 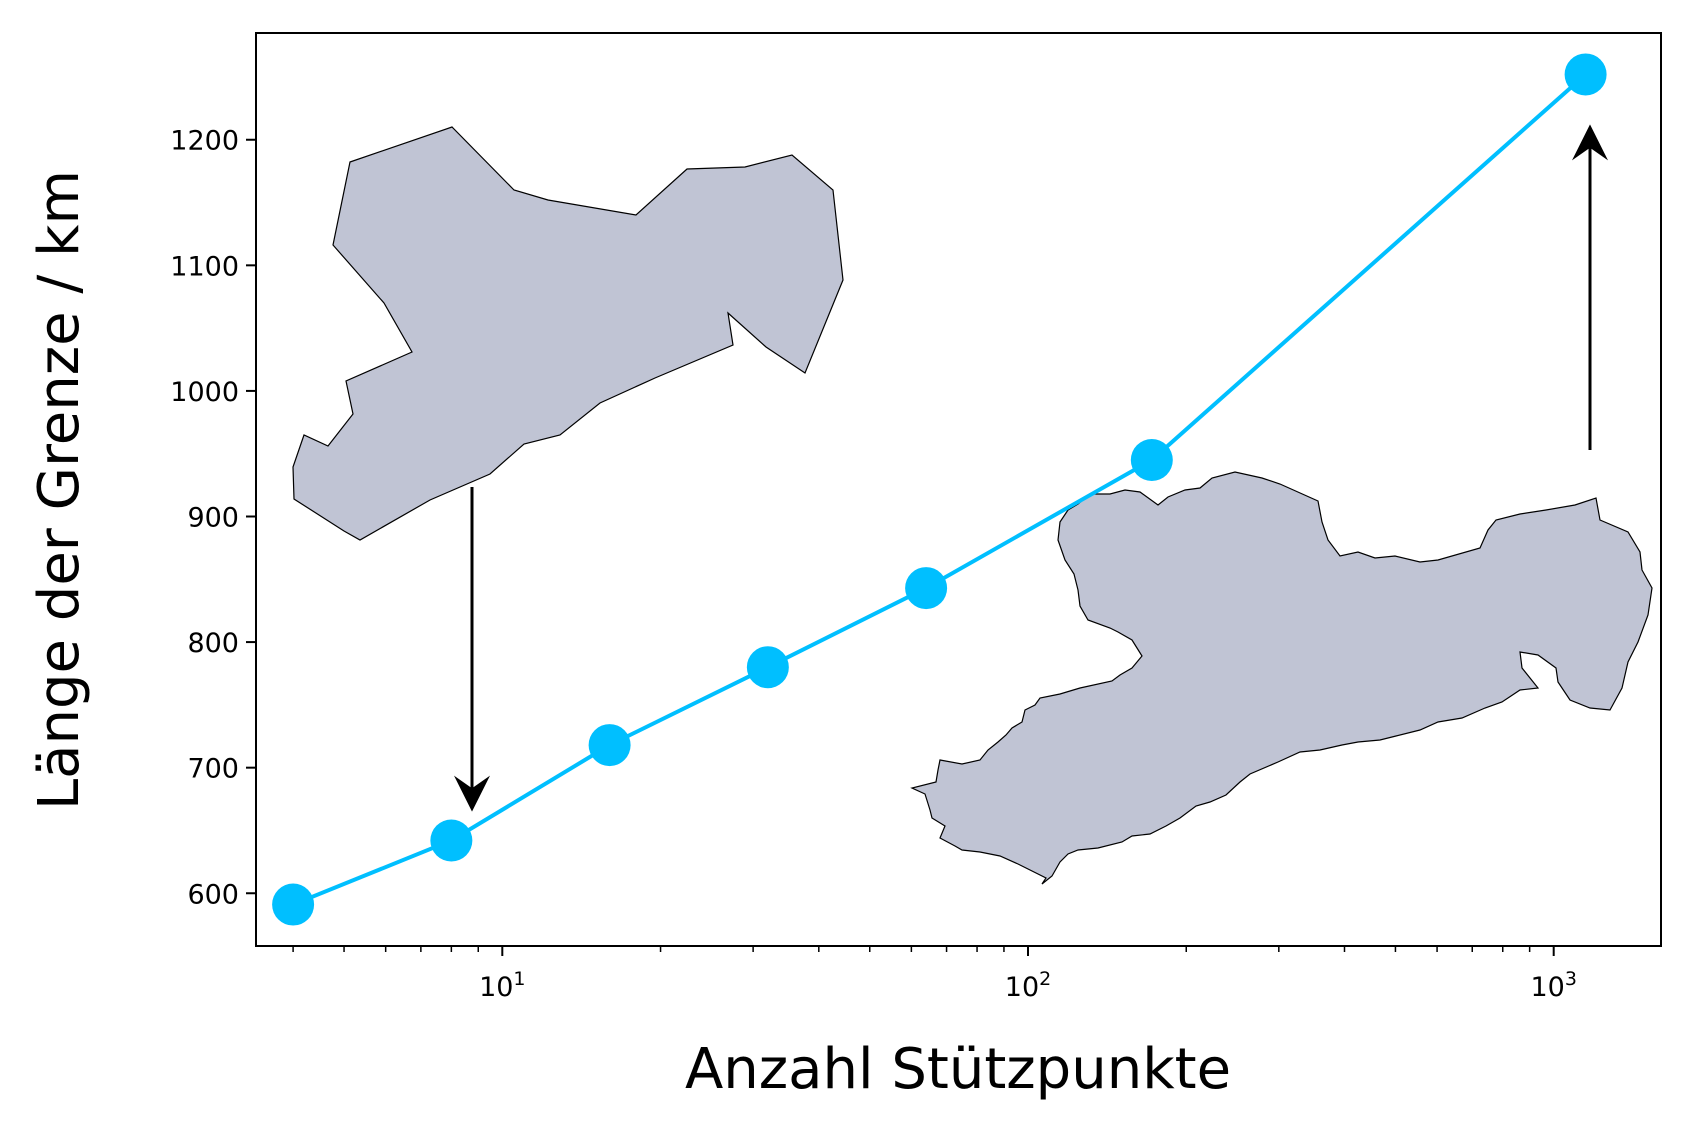 What do you see at coordinates (204, 141) in the screenshot?
I see `y-tick-label: 1200` at bounding box center [204, 141].